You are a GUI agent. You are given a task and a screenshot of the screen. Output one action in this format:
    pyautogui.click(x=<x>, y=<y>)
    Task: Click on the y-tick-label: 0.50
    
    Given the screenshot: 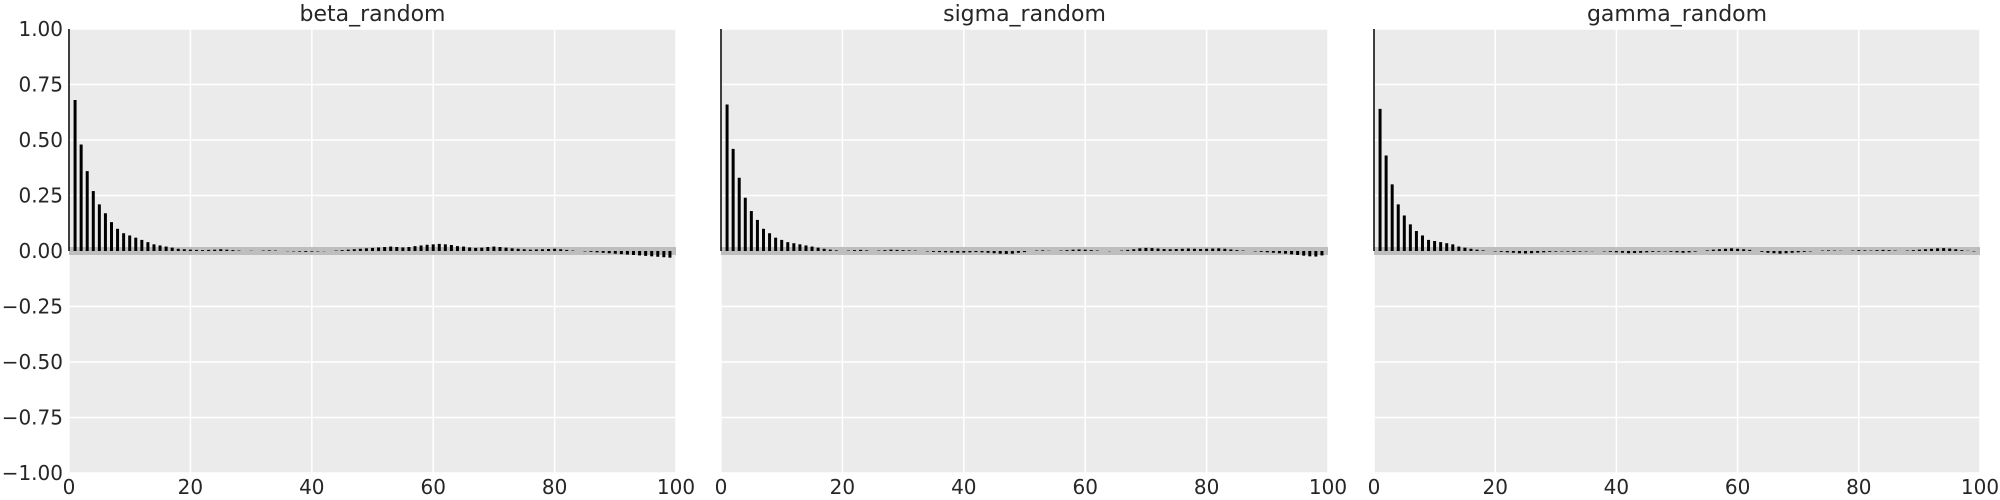 What is the action you would take?
    pyautogui.click(x=40, y=140)
    